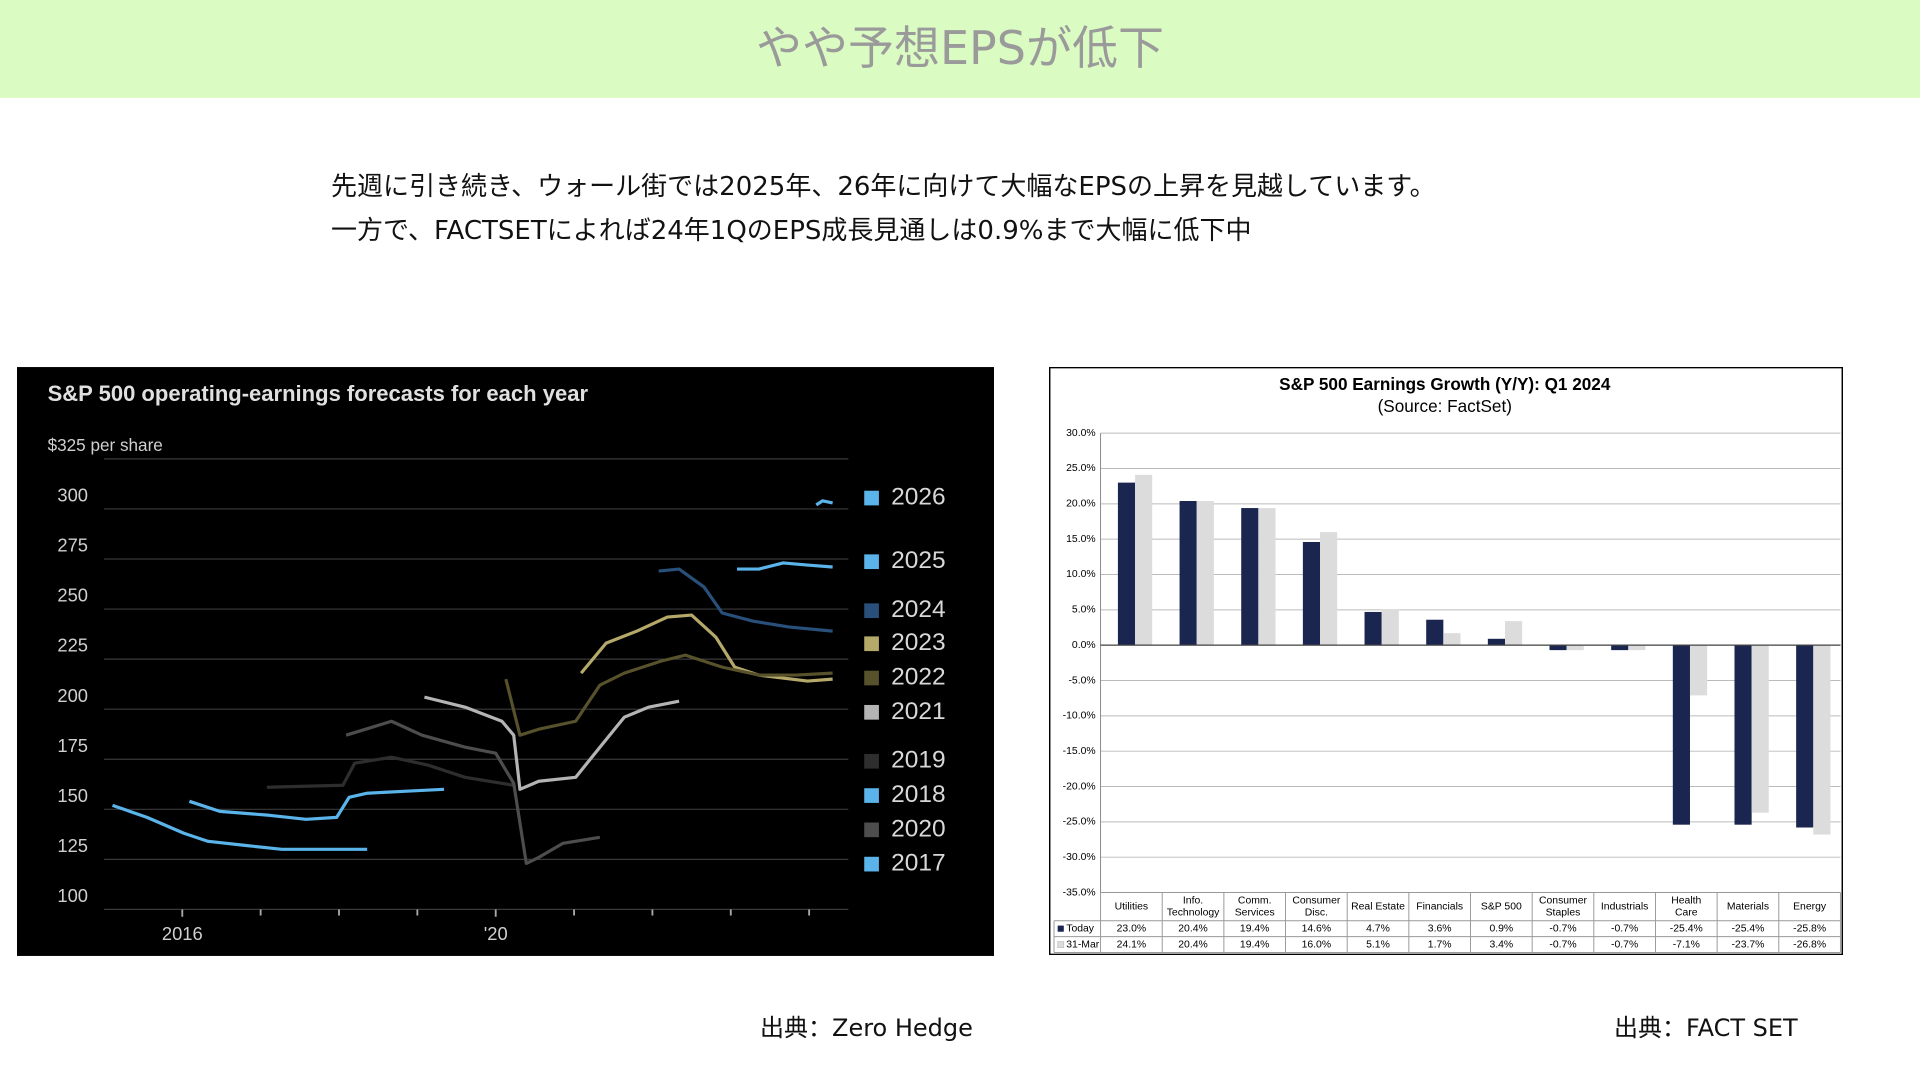  Describe the element at coordinates (1501, 928) in the screenshot. I see `table-value: 0.9%` at that location.